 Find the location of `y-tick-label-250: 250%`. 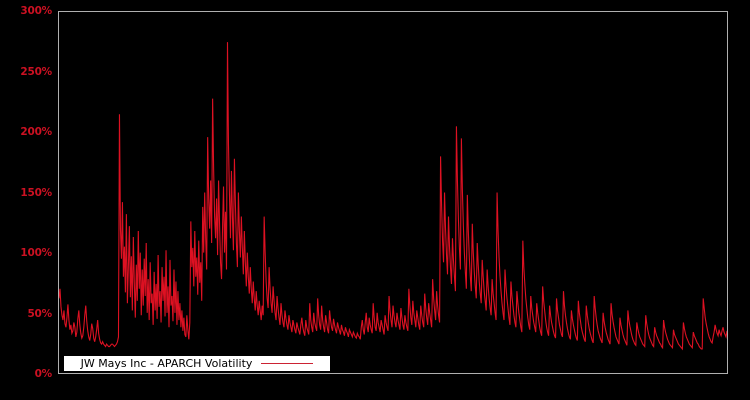

y-tick-label-250: 250% is located at coordinates (36, 71).